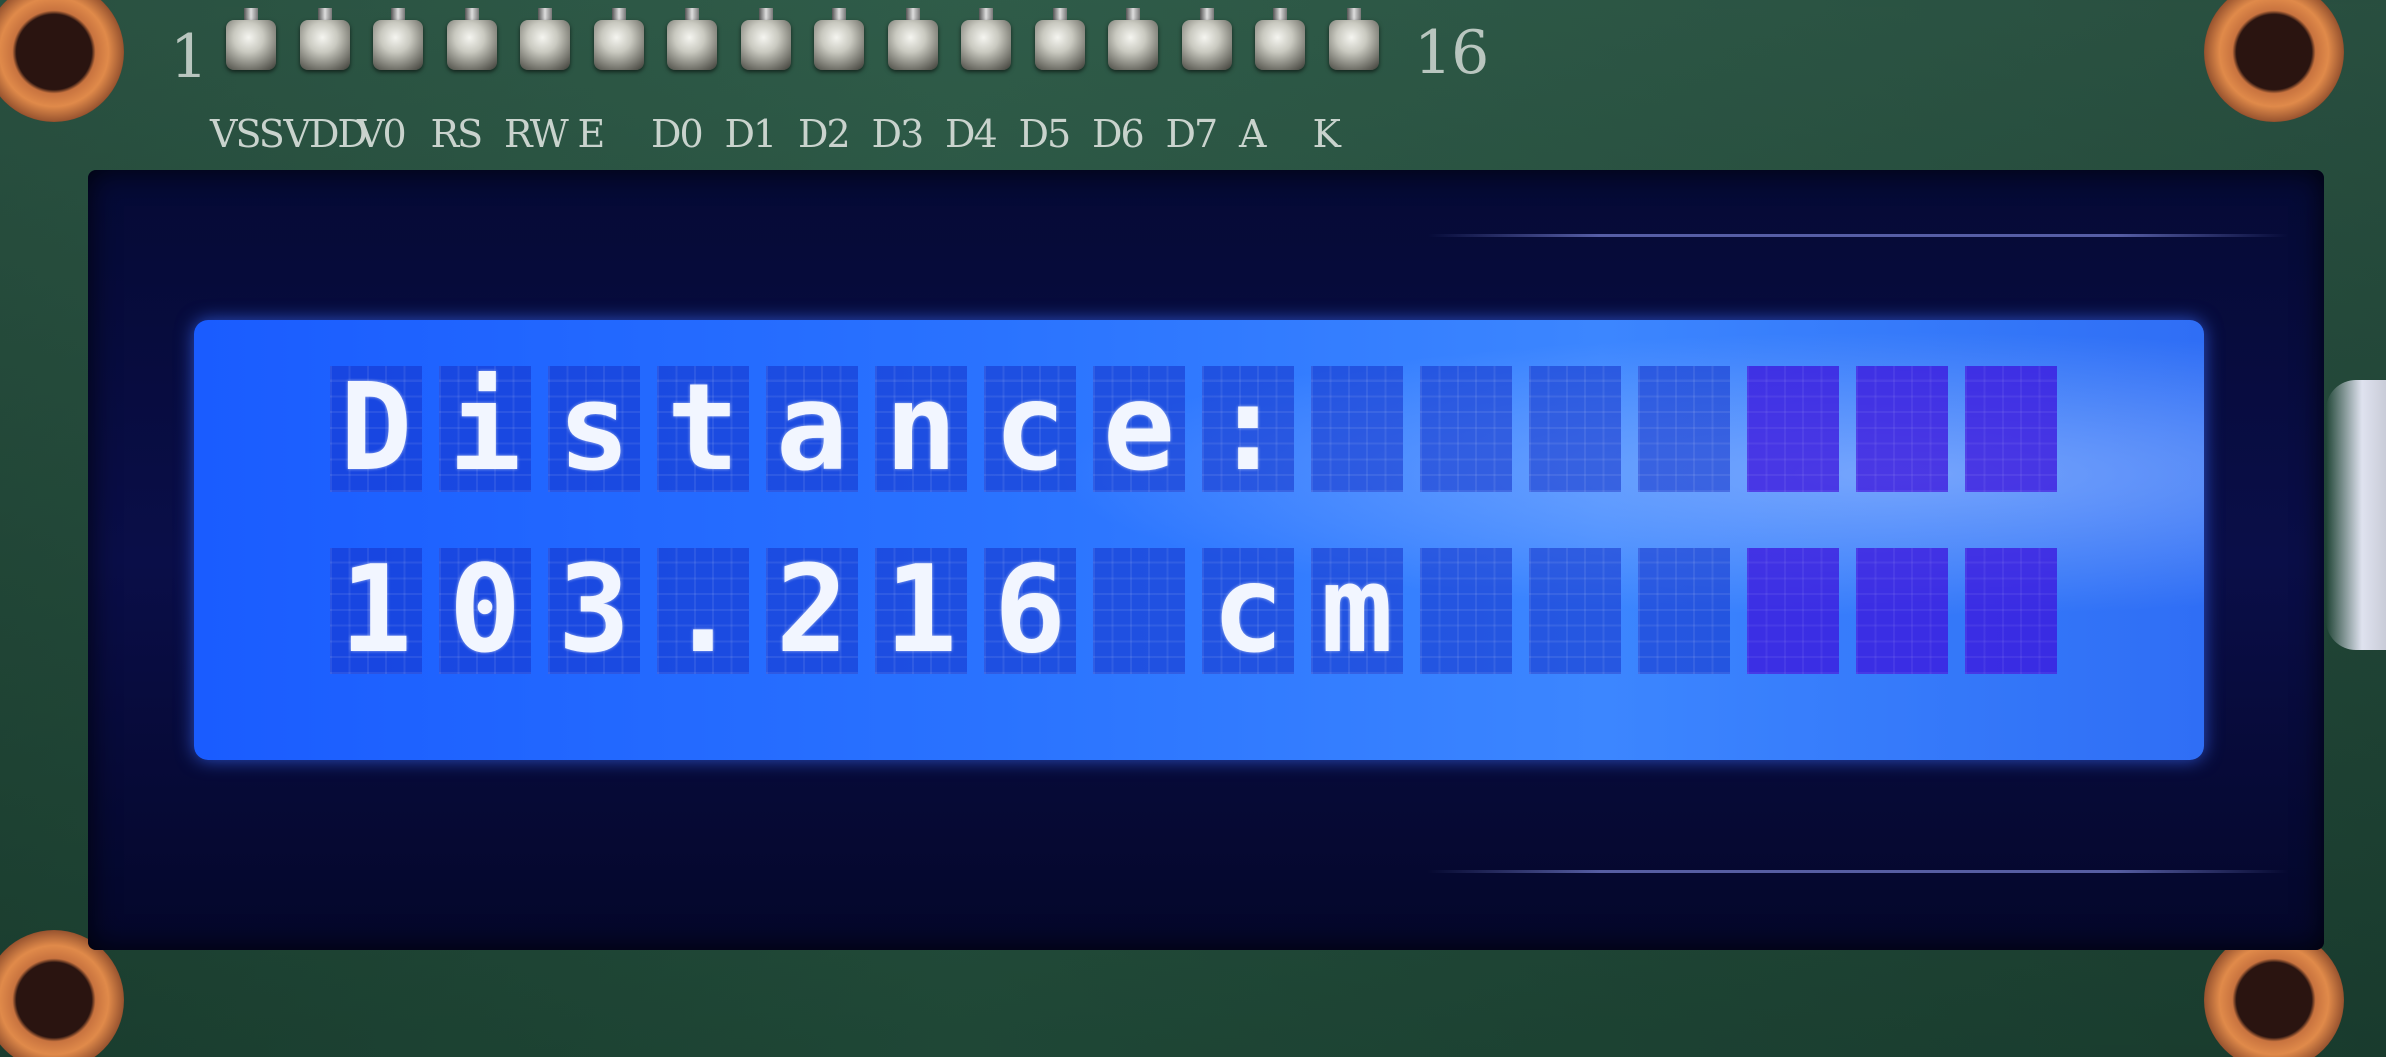  I want to click on lcd-char: a, so click(812, 428).